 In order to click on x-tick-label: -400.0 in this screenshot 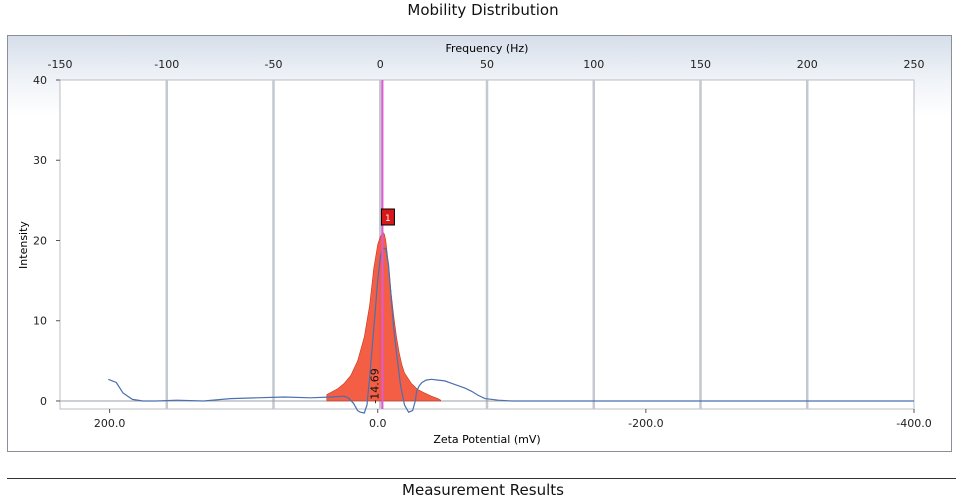, I will do `click(913, 423)`.